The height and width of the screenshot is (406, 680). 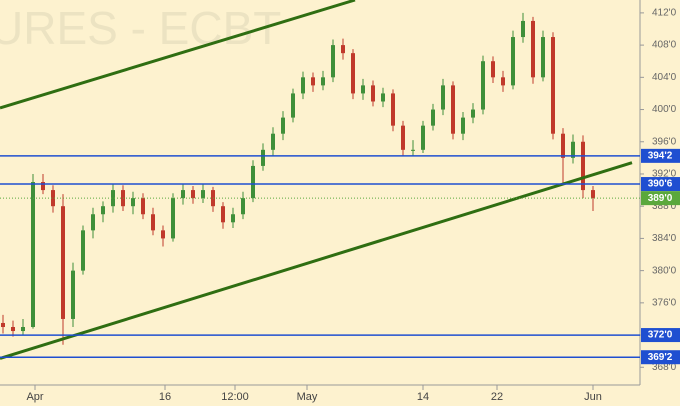 What do you see at coordinates (664, 206) in the screenshot?
I see `y-tick-label: 388'0` at bounding box center [664, 206].